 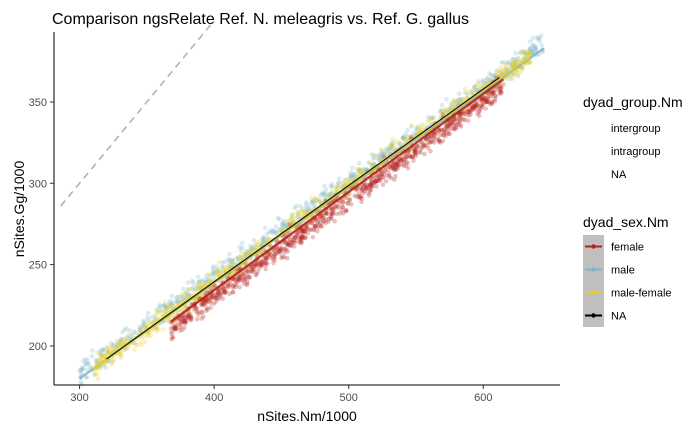 What do you see at coordinates (626, 222) in the screenshot?
I see `legend-sex-title: dyad_sex.Nm` at bounding box center [626, 222].